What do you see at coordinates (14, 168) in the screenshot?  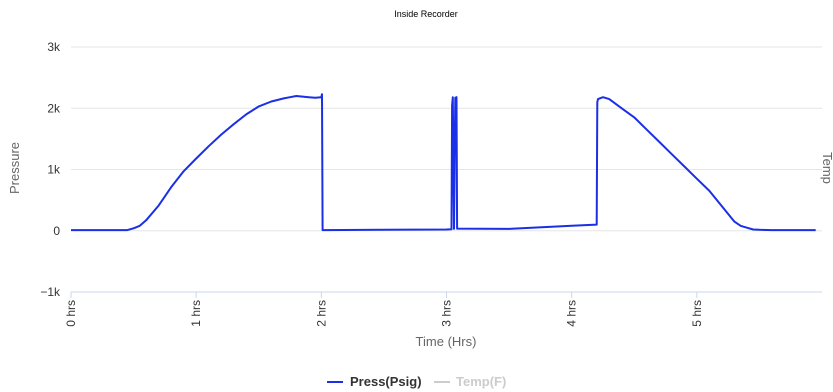 I see `y-axis-title: Pressure` at bounding box center [14, 168].